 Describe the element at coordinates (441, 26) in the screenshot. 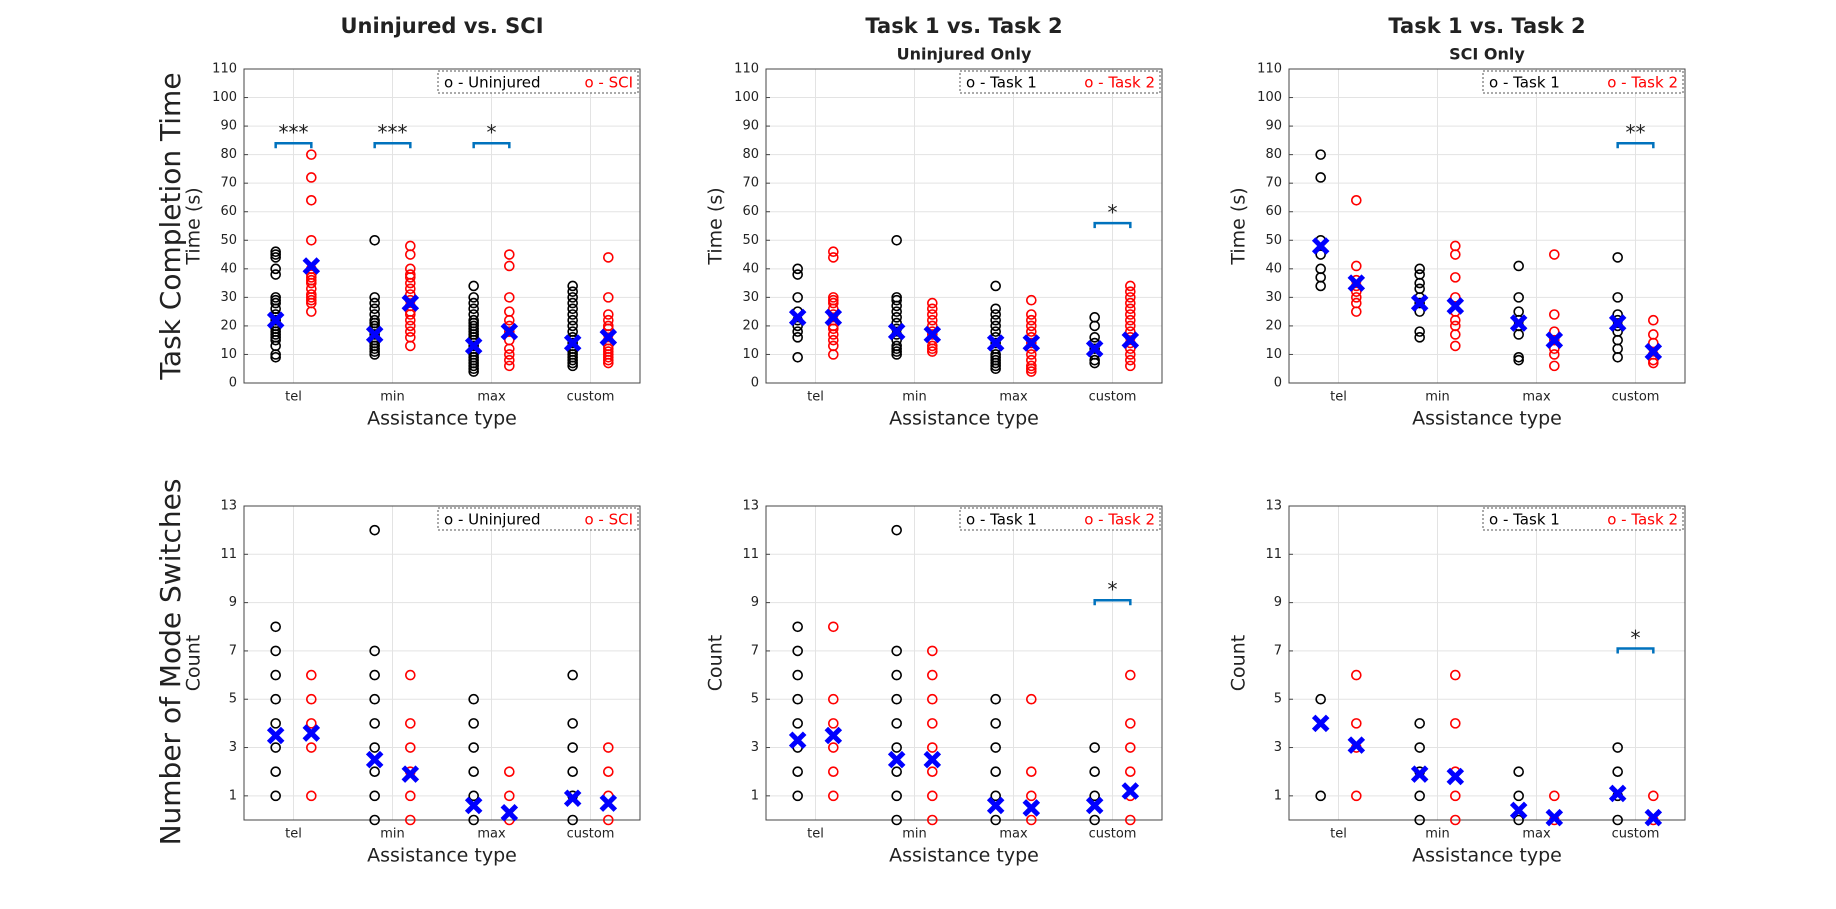

I see `chart-title: Uninjured vs. SCI` at that location.